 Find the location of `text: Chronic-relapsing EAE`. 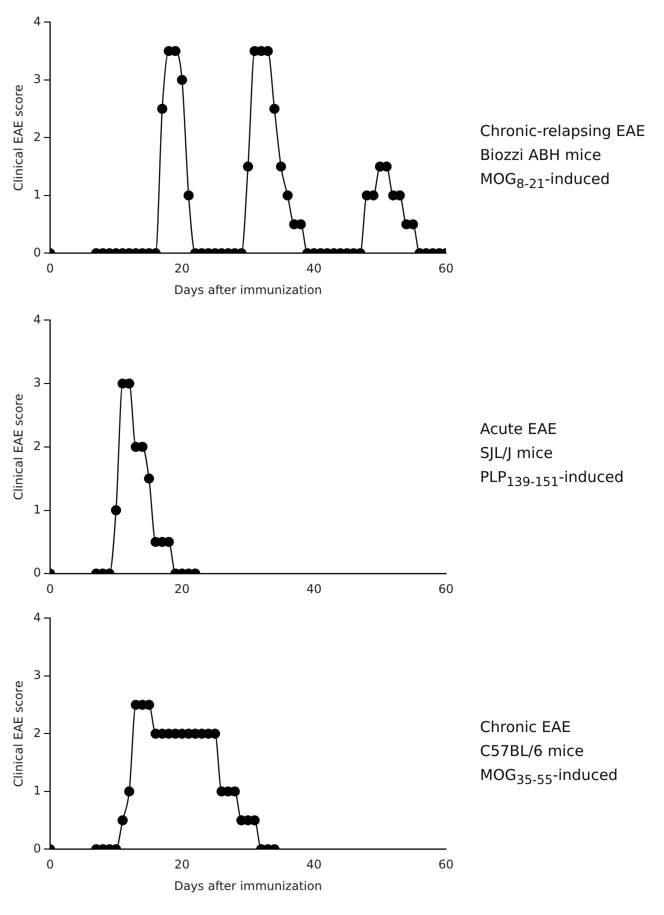

text: Chronic-relapsing EAE is located at coordinates (563, 131).